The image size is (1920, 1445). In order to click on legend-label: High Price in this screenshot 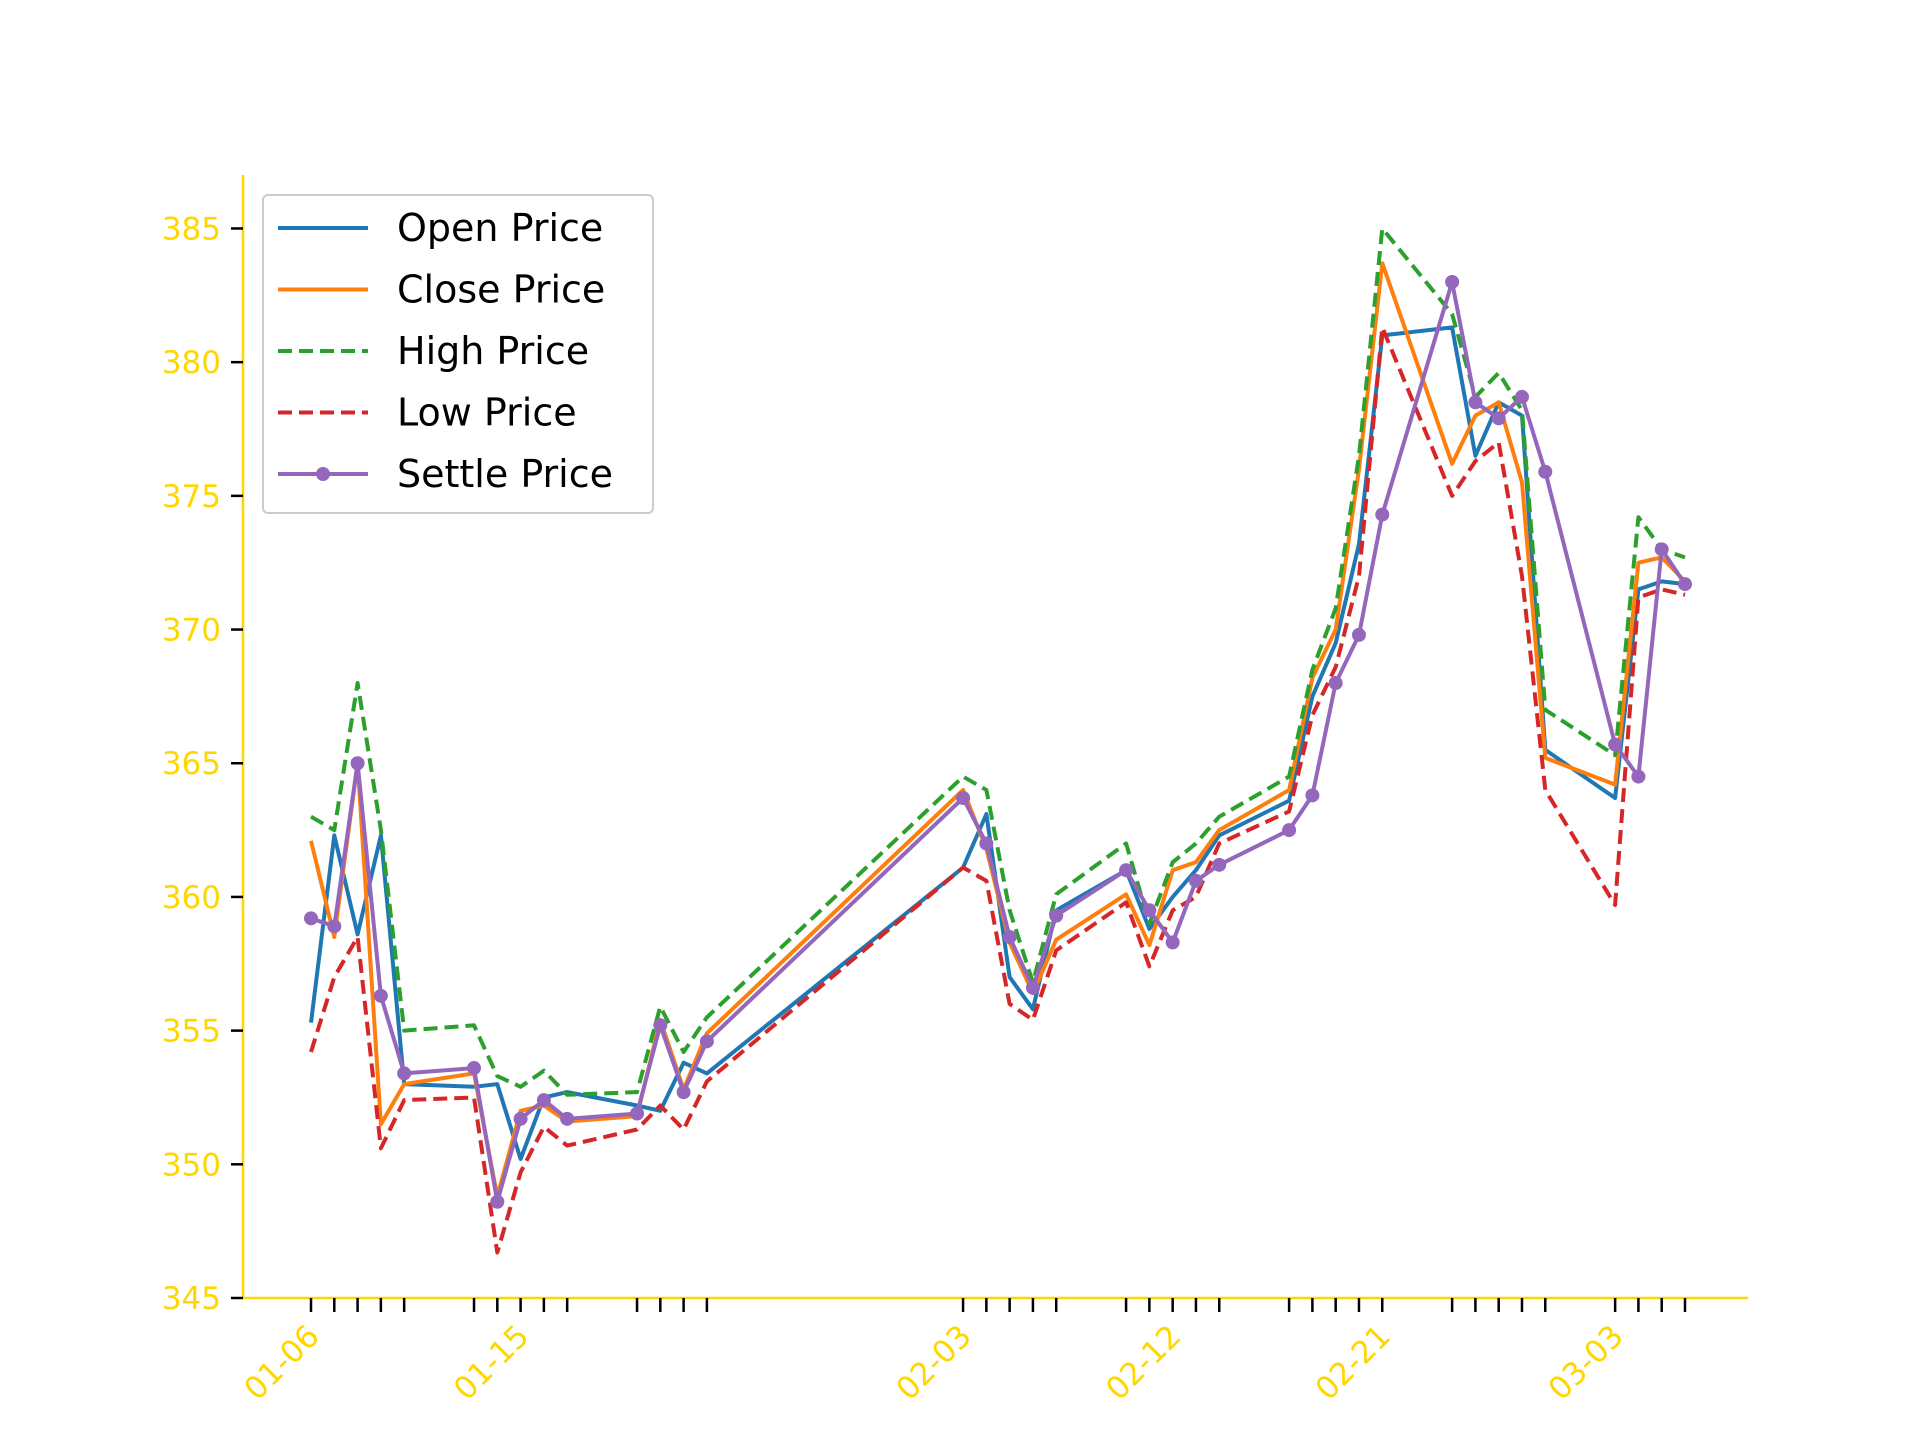, I will do `click(493, 351)`.